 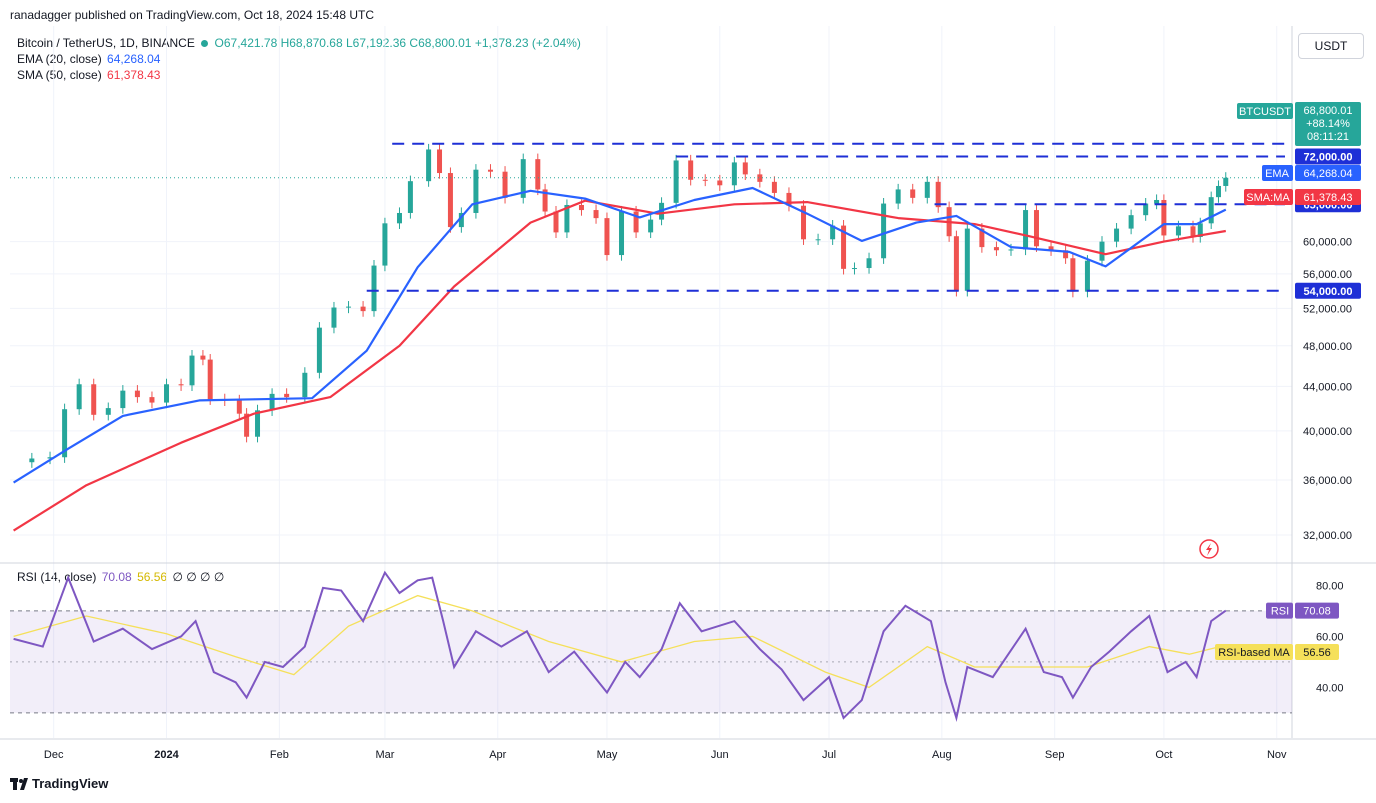 What do you see at coordinates (384, 755) in the screenshot?
I see `time-tick-label: Mar` at bounding box center [384, 755].